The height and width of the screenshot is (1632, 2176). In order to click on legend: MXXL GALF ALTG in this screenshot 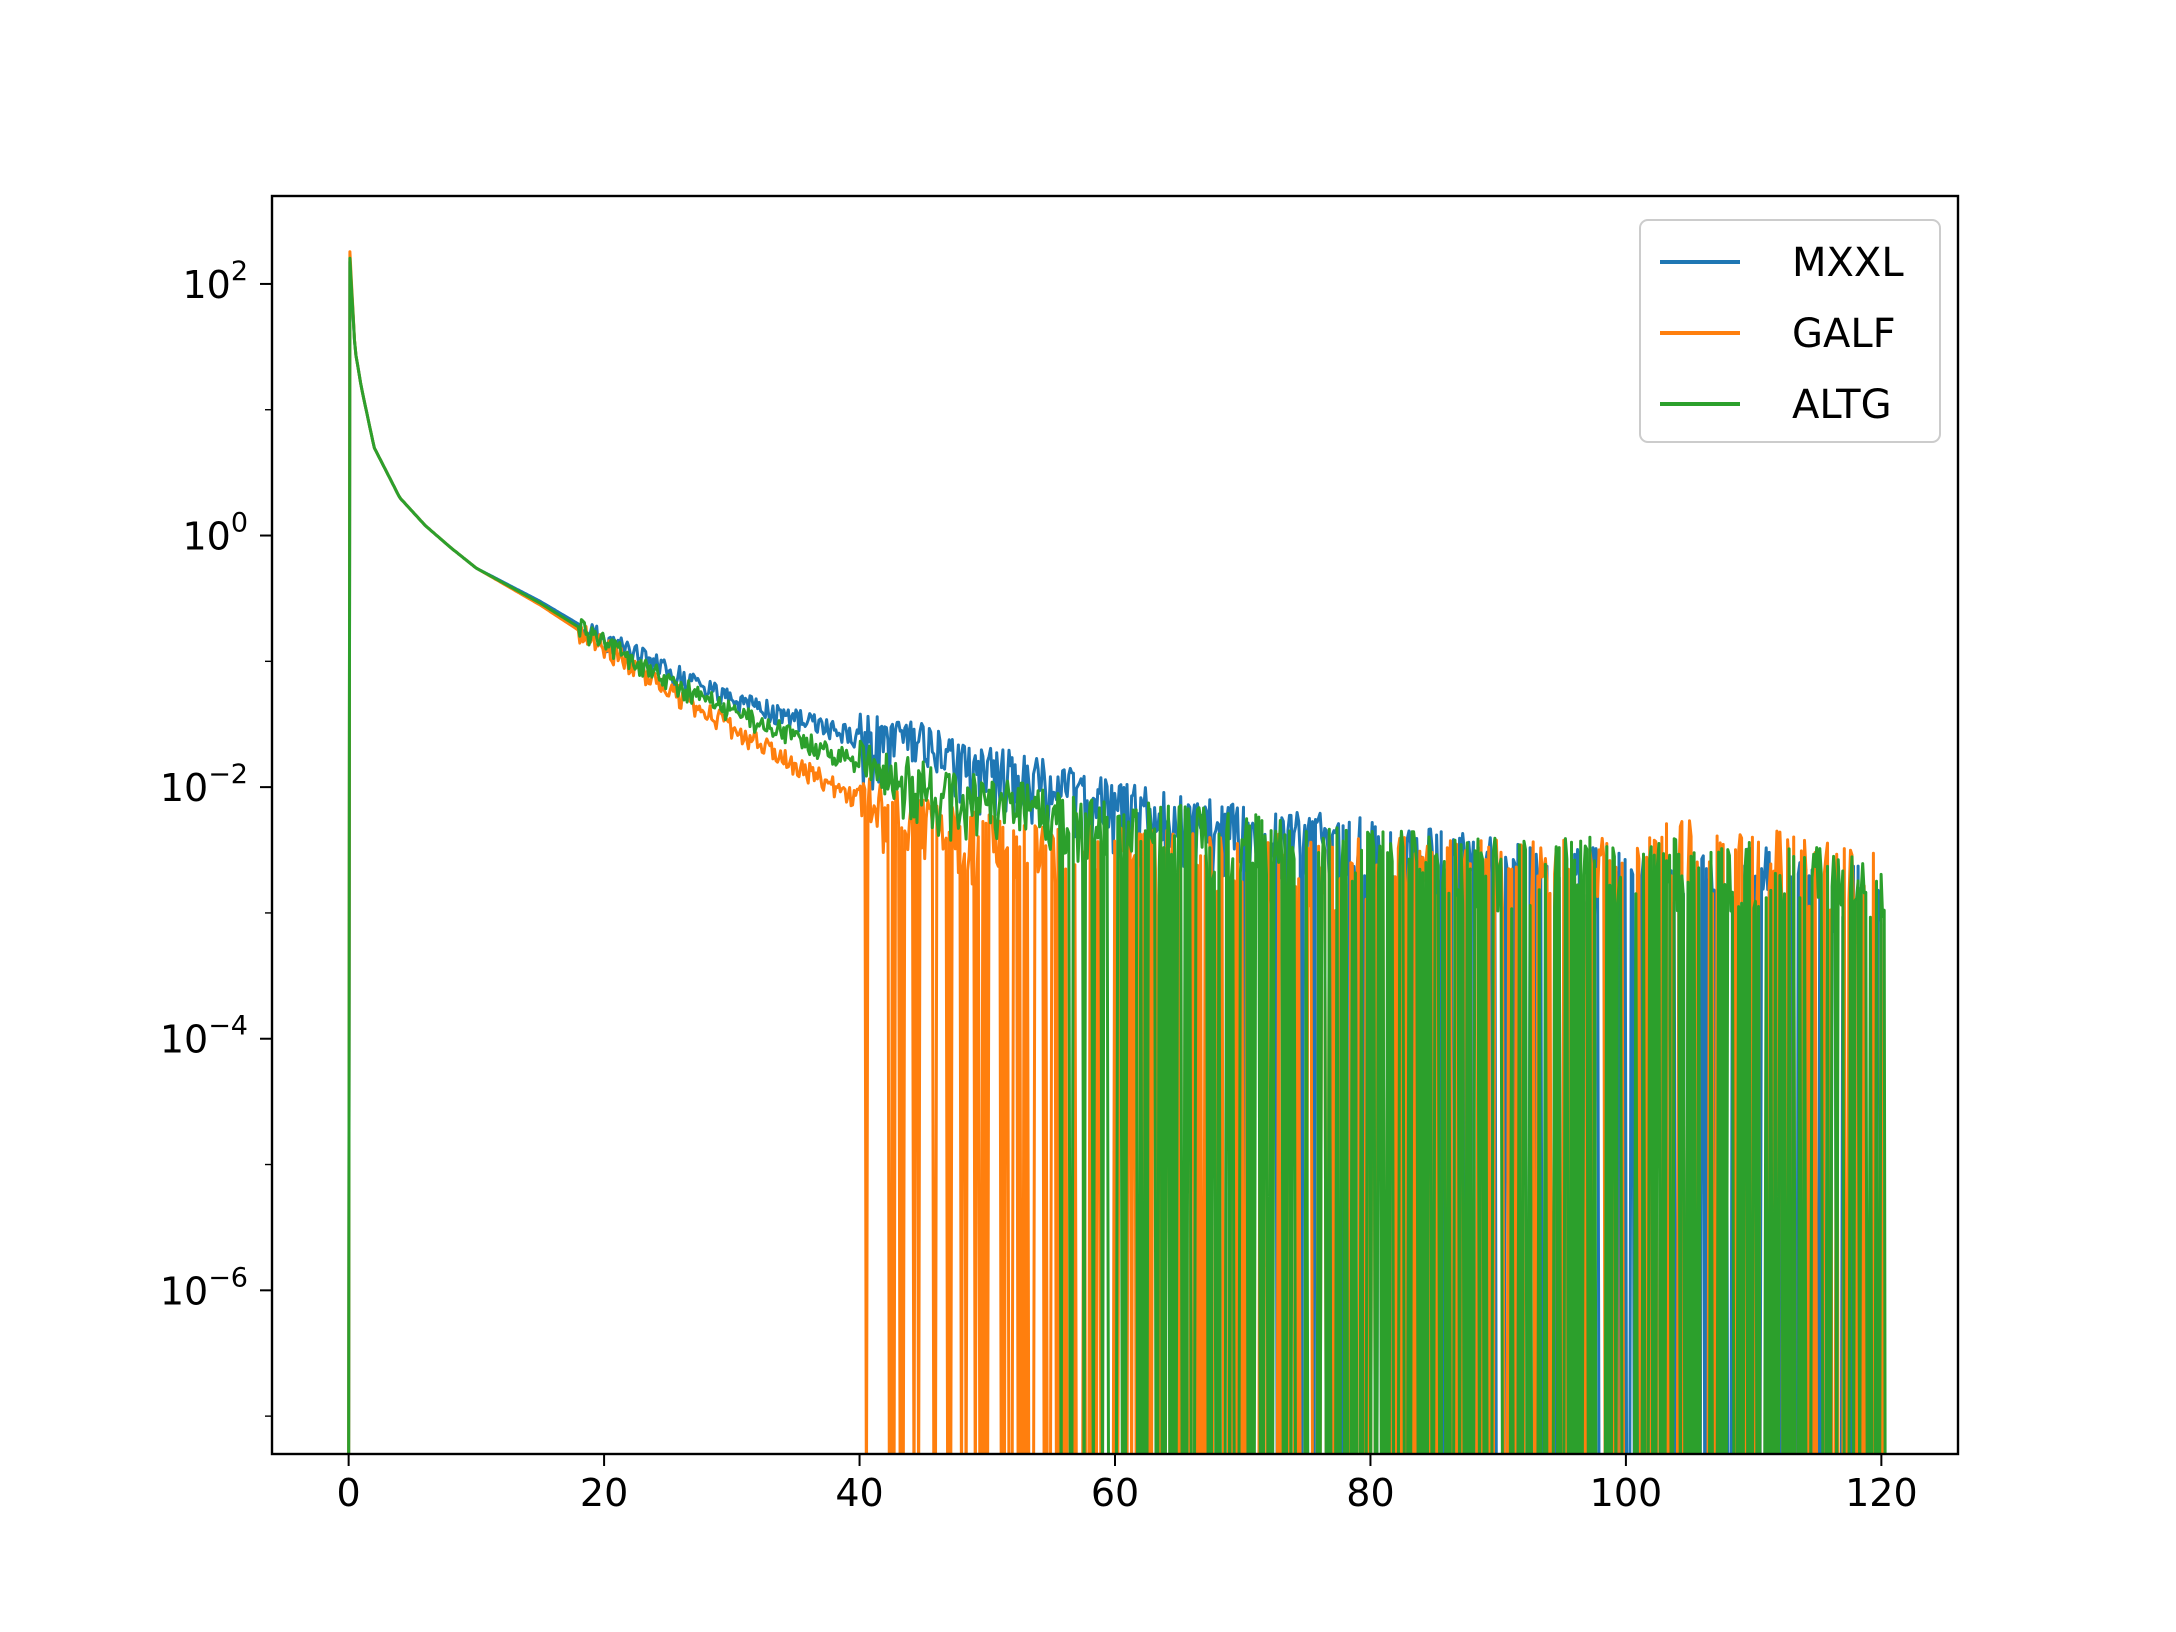, I will do `click(1790, 331)`.